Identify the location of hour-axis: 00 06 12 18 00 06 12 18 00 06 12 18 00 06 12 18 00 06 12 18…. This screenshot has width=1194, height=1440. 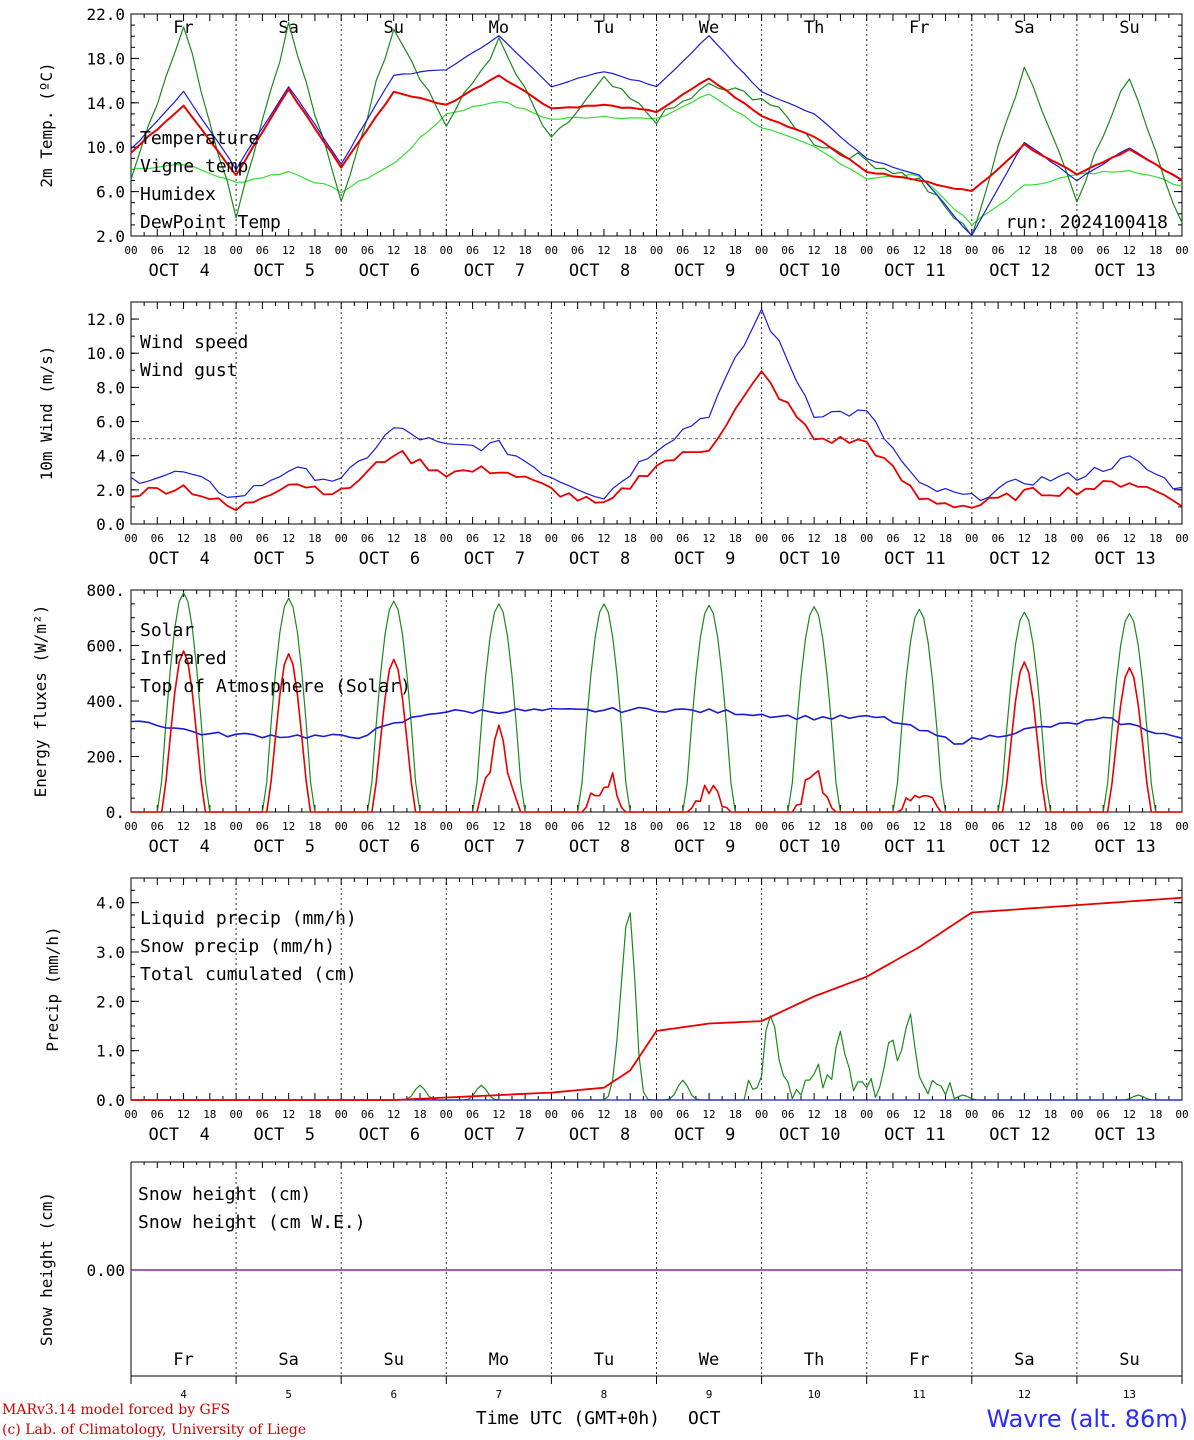
(656, 250).